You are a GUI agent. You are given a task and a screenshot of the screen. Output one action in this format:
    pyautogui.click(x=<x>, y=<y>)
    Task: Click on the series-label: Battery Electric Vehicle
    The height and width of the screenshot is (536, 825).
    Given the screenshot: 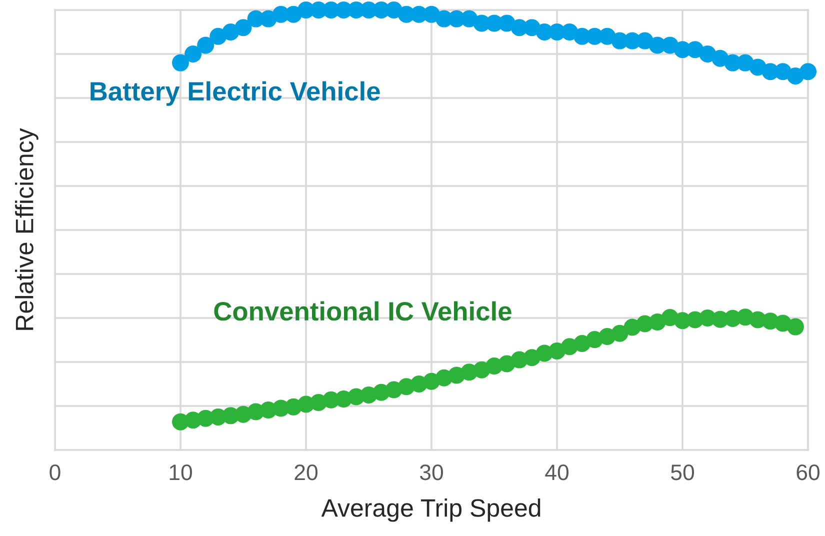 What is the action you would take?
    pyautogui.click(x=235, y=93)
    